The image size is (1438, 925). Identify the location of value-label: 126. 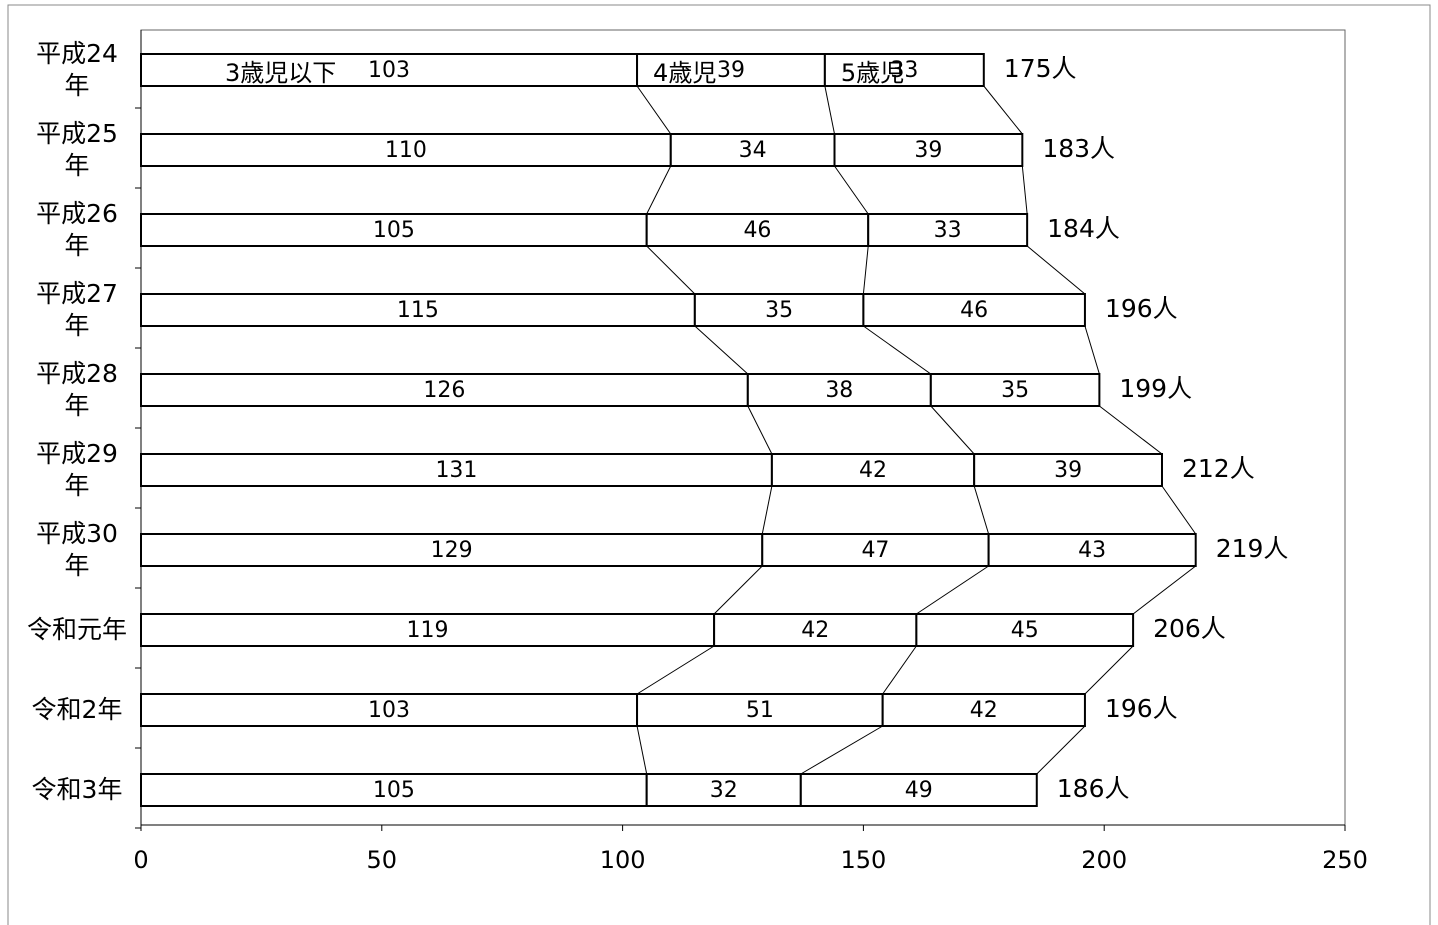
(444, 390).